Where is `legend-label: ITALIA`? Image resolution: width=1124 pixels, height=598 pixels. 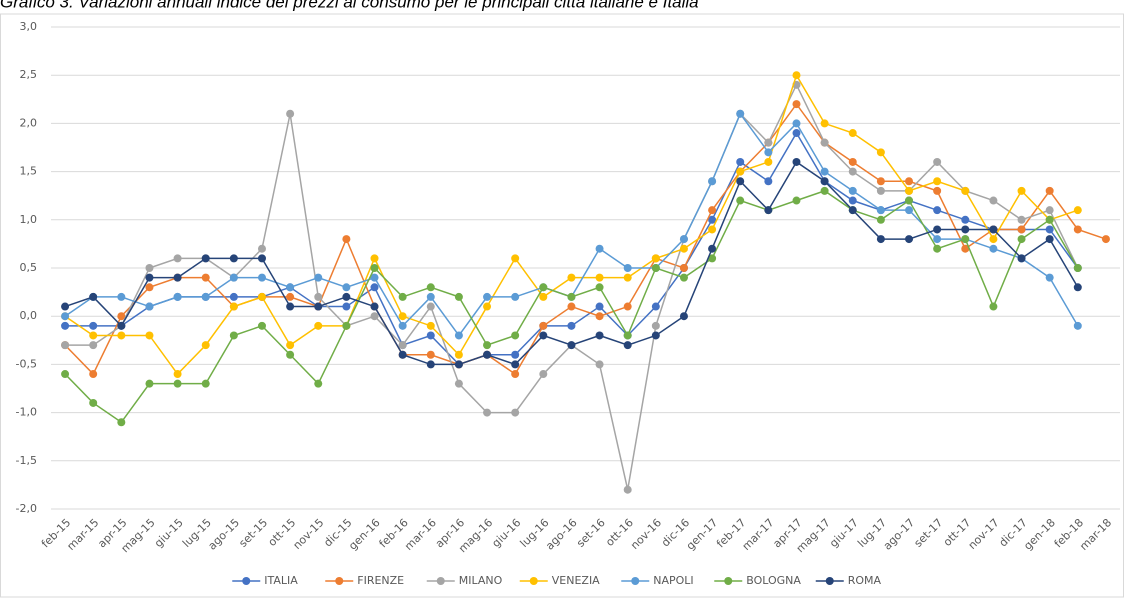 legend-label: ITALIA is located at coordinates (281, 580).